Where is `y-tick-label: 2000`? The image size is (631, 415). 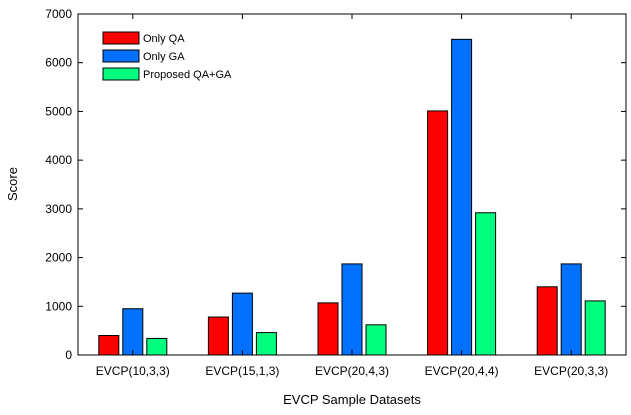 y-tick-label: 2000 is located at coordinates (58, 258).